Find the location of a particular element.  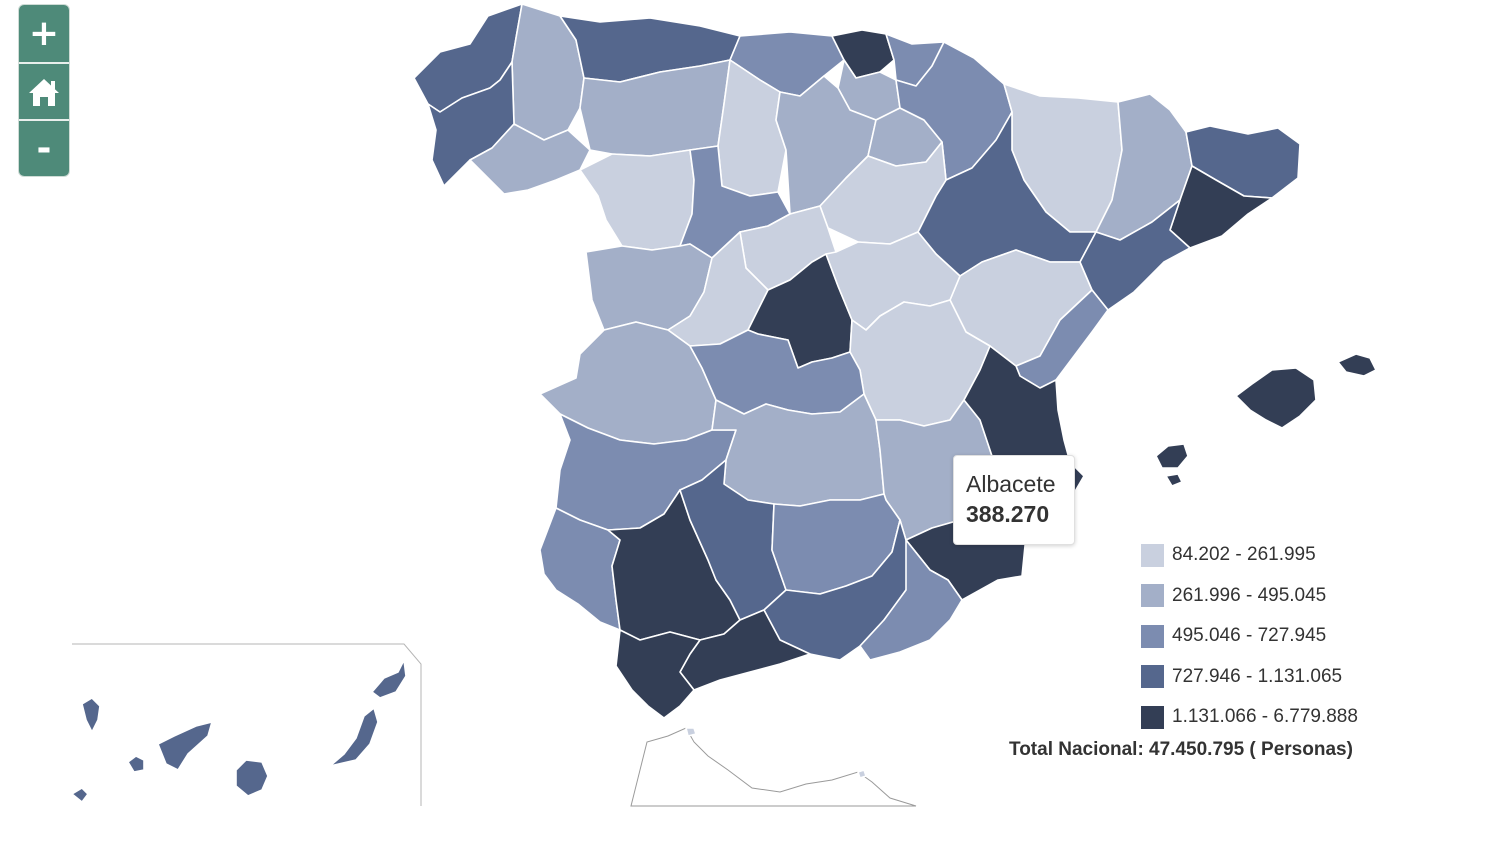

canarias-inset-frame is located at coordinates (247, 724).